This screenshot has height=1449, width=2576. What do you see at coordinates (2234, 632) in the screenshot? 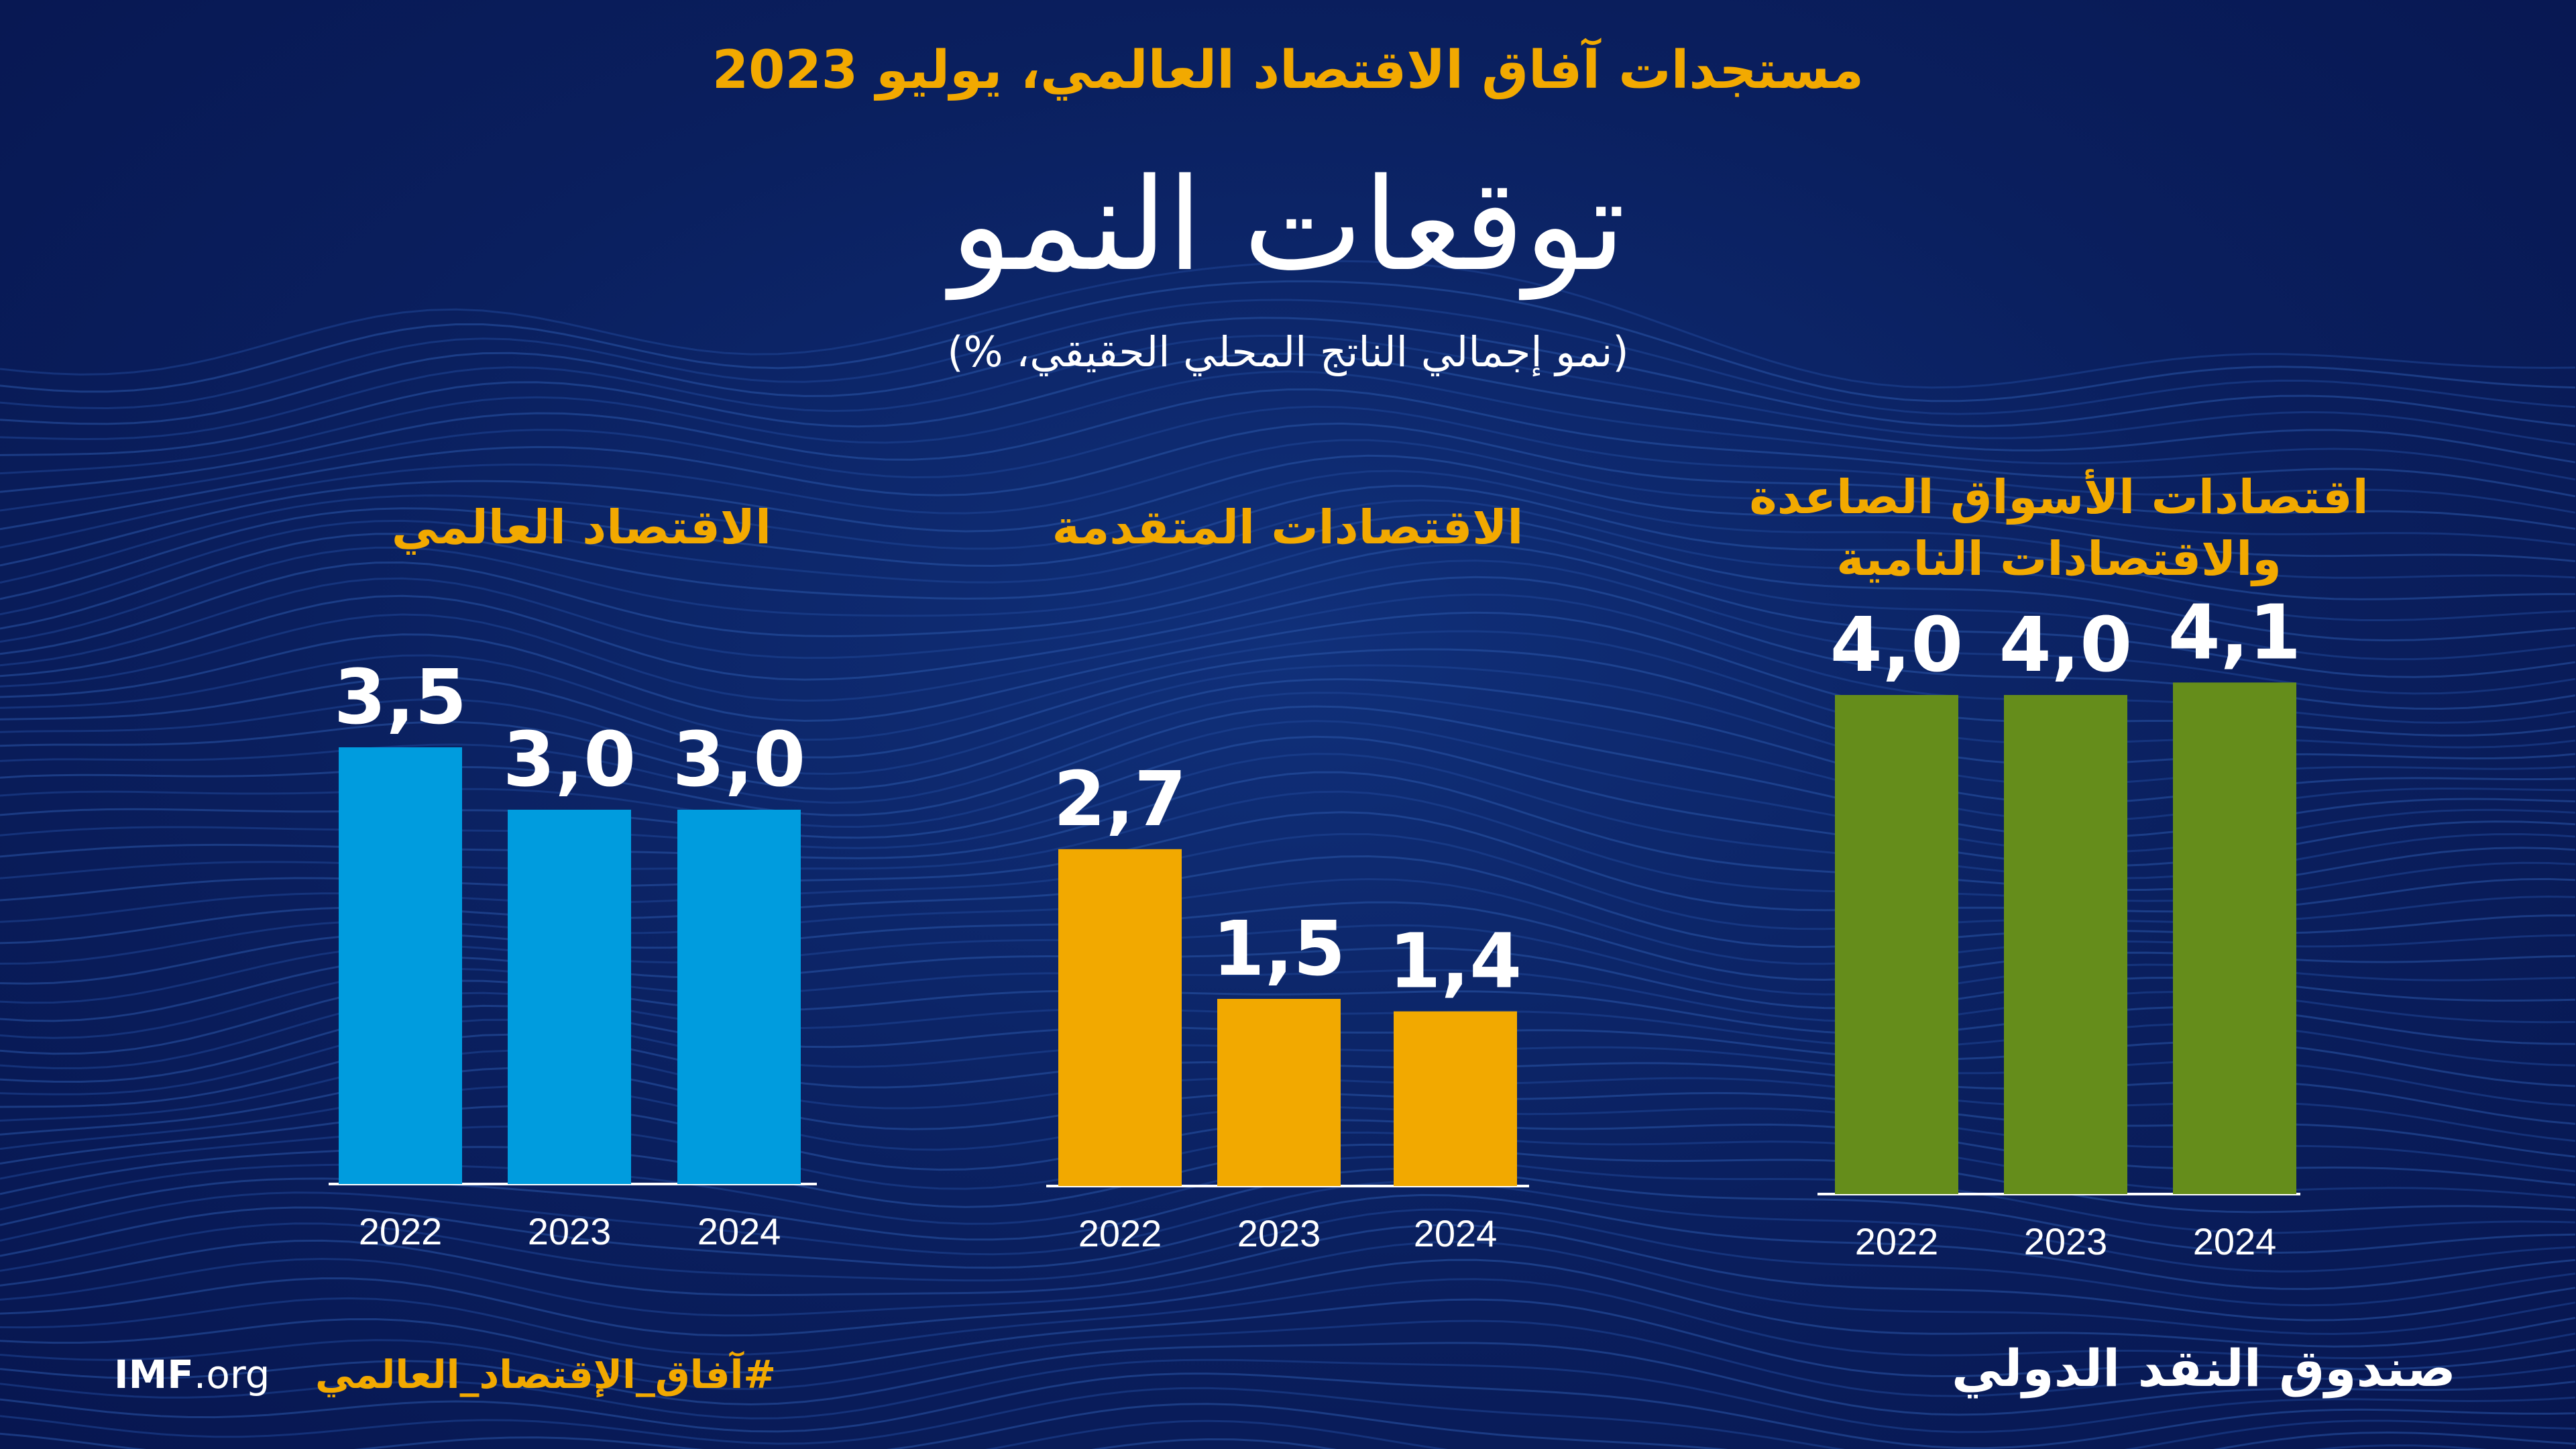
I see `data-label-emerging-2024: 4,1` at bounding box center [2234, 632].